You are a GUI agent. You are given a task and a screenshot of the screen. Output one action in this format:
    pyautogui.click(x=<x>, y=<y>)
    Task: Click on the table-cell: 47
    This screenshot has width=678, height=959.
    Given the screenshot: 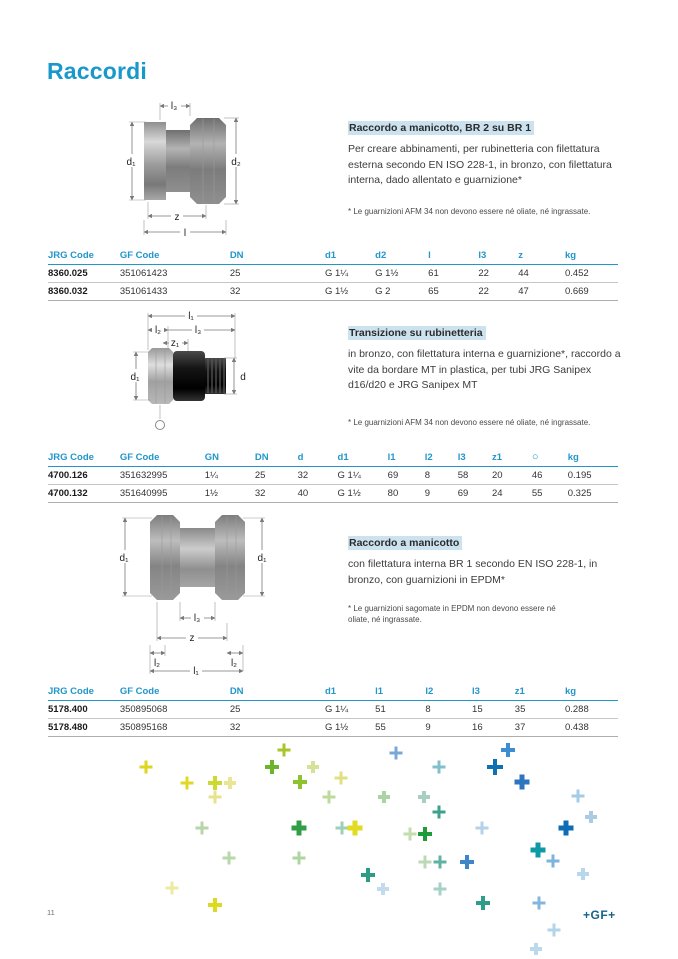 What is the action you would take?
    pyautogui.click(x=541, y=291)
    